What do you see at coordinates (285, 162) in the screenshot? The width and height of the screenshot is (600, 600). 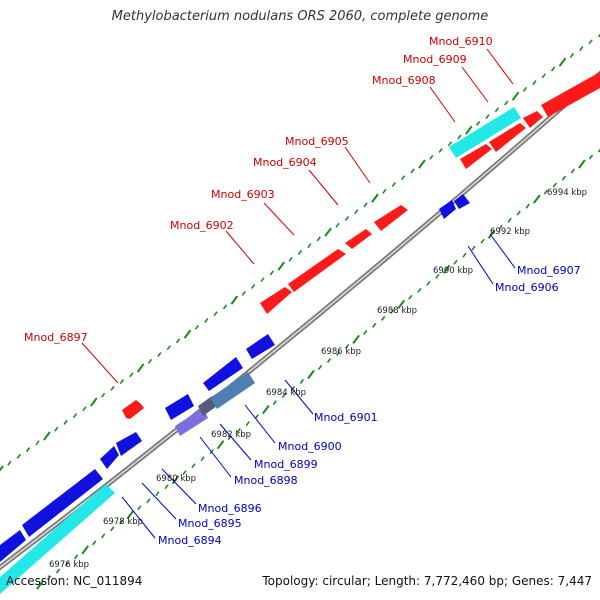 I see `label-mnod-6904: Mnod_6904` at bounding box center [285, 162].